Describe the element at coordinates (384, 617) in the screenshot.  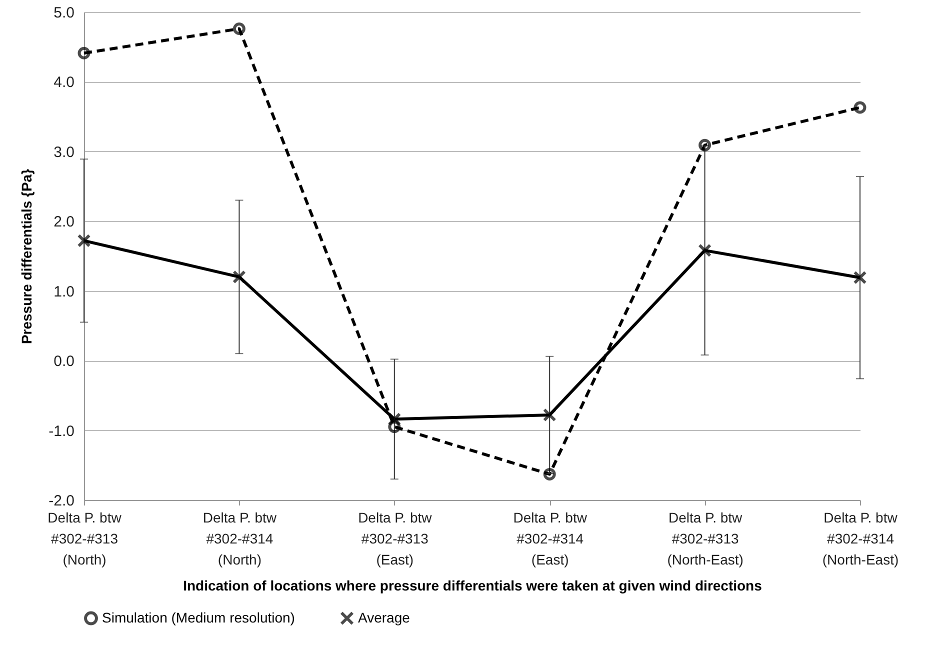
I see `legend-label: Average` at that location.